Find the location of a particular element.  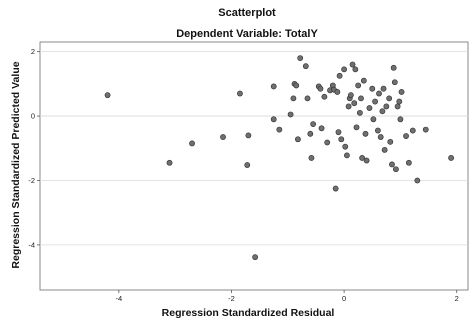

y-tick-label: 0 is located at coordinates (33, 116).